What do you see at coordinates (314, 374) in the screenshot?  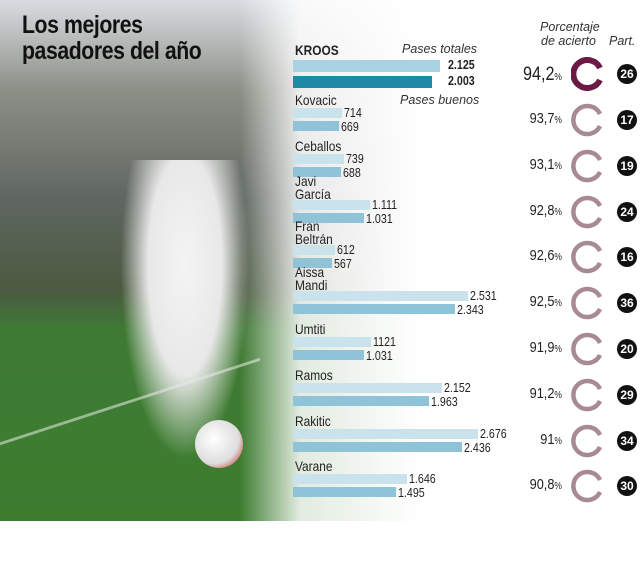 I see `player-name: Ramos` at bounding box center [314, 374].